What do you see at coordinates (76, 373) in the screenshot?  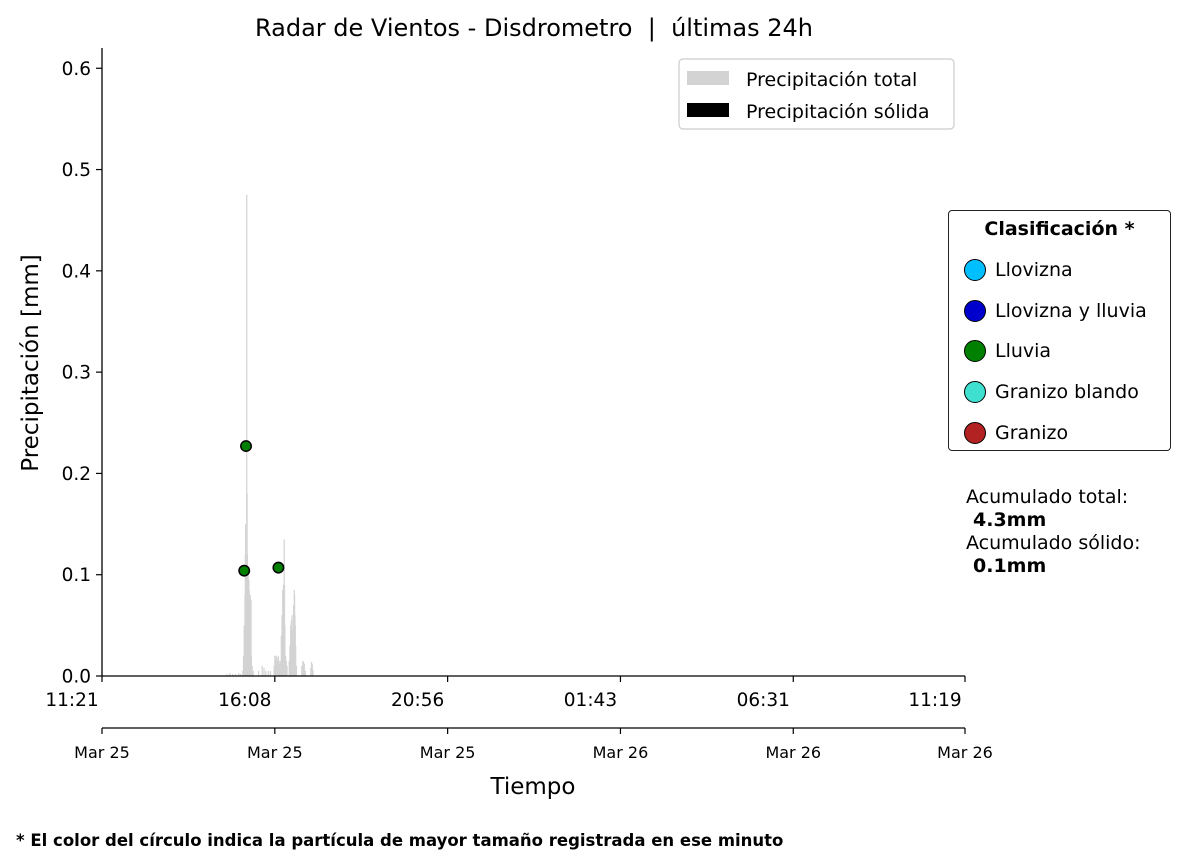 I see `y-tick-label: 0.3` at bounding box center [76, 373].